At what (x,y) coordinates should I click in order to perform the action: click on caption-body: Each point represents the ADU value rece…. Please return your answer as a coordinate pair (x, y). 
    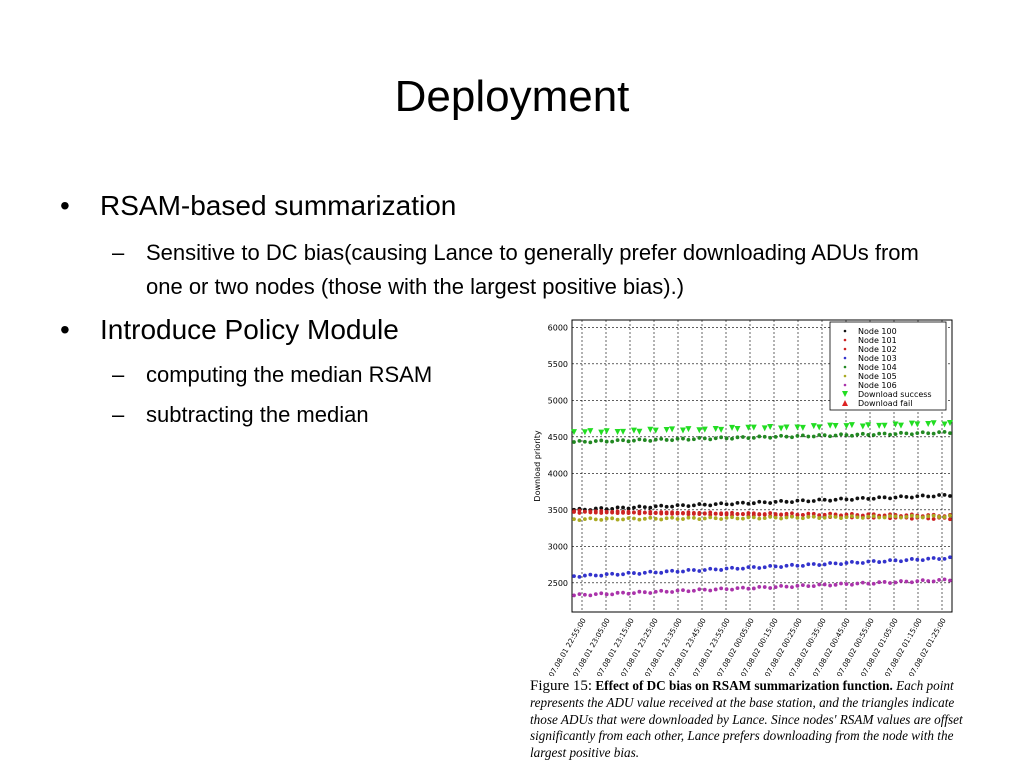
    Looking at the image, I should click on (746, 719).